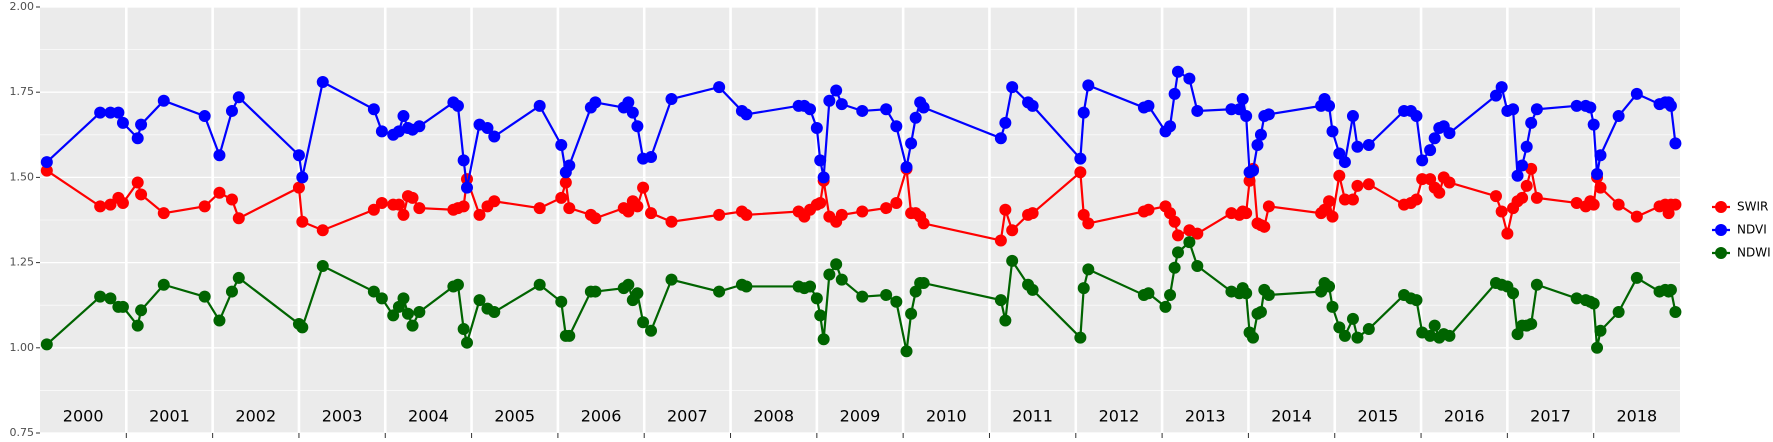 The image size is (1773, 442). Describe the element at coordinates (1464, 416) in the screenshot. I see `year-label: 2016` at that location.